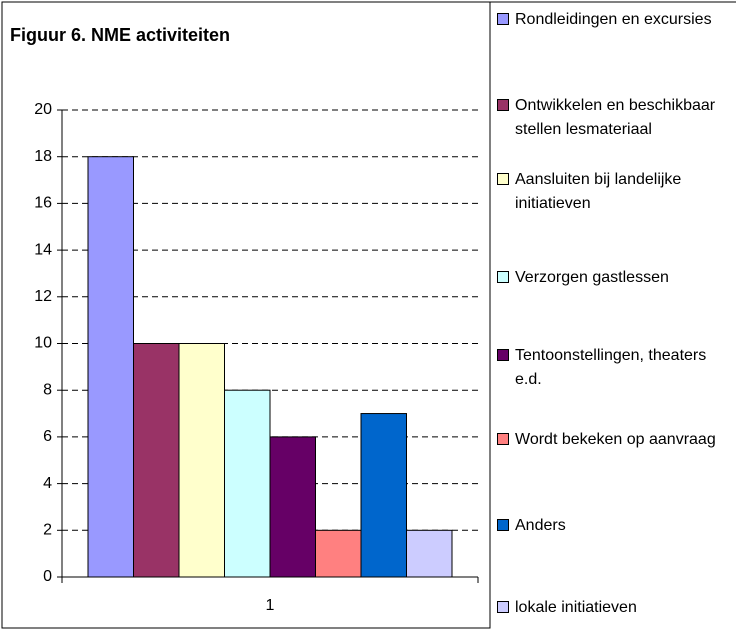  Describe the element at coordinates (47, 530) in the screenshot. I see `y-tick-label: 2` at that location.